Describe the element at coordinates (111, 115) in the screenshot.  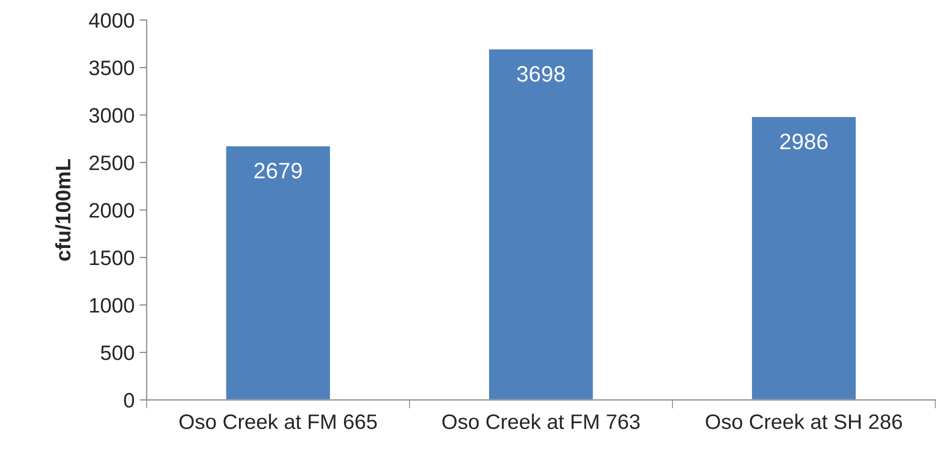
I see `y-tick-label: 3000` at that location.